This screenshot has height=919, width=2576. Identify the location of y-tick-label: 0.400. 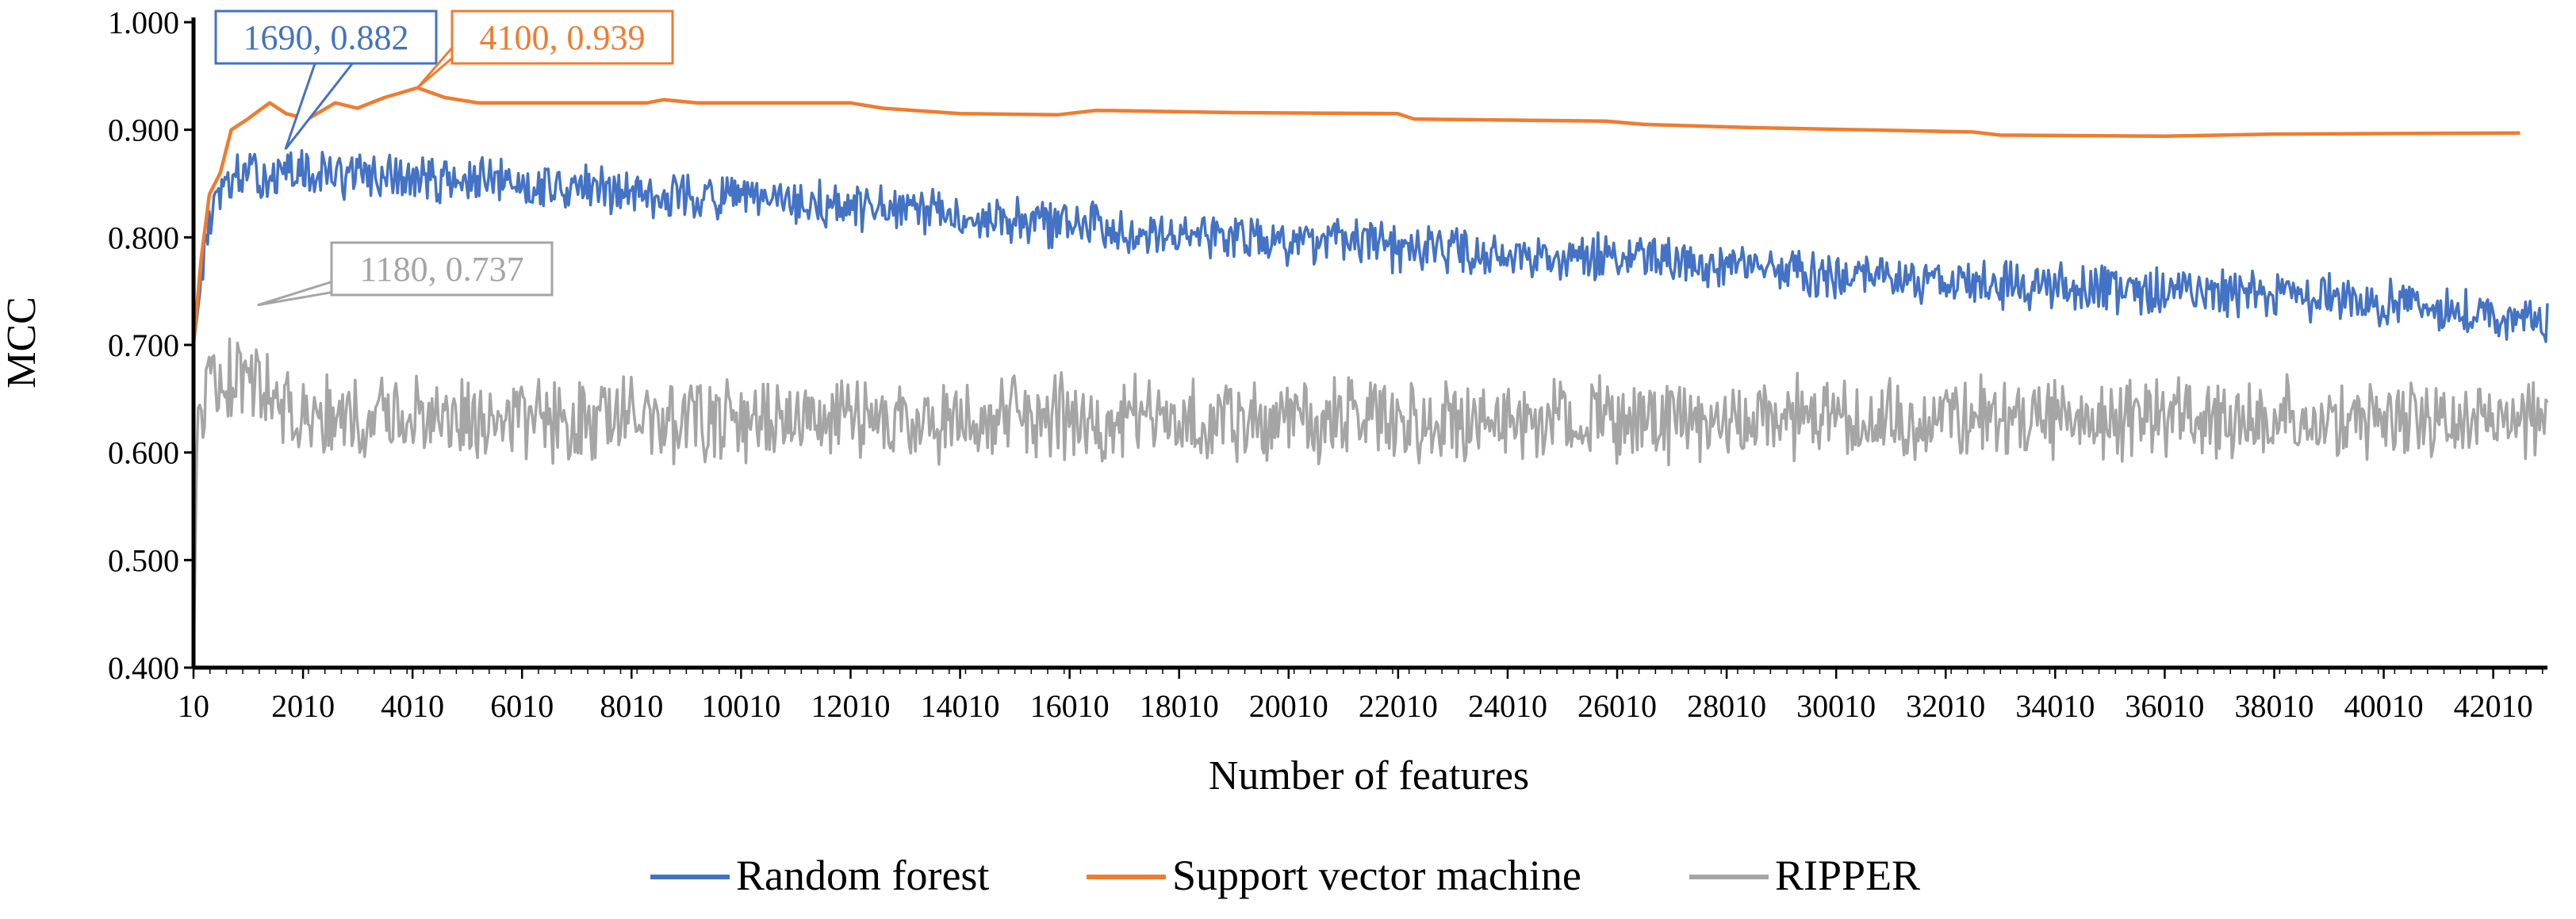
(143, 668).